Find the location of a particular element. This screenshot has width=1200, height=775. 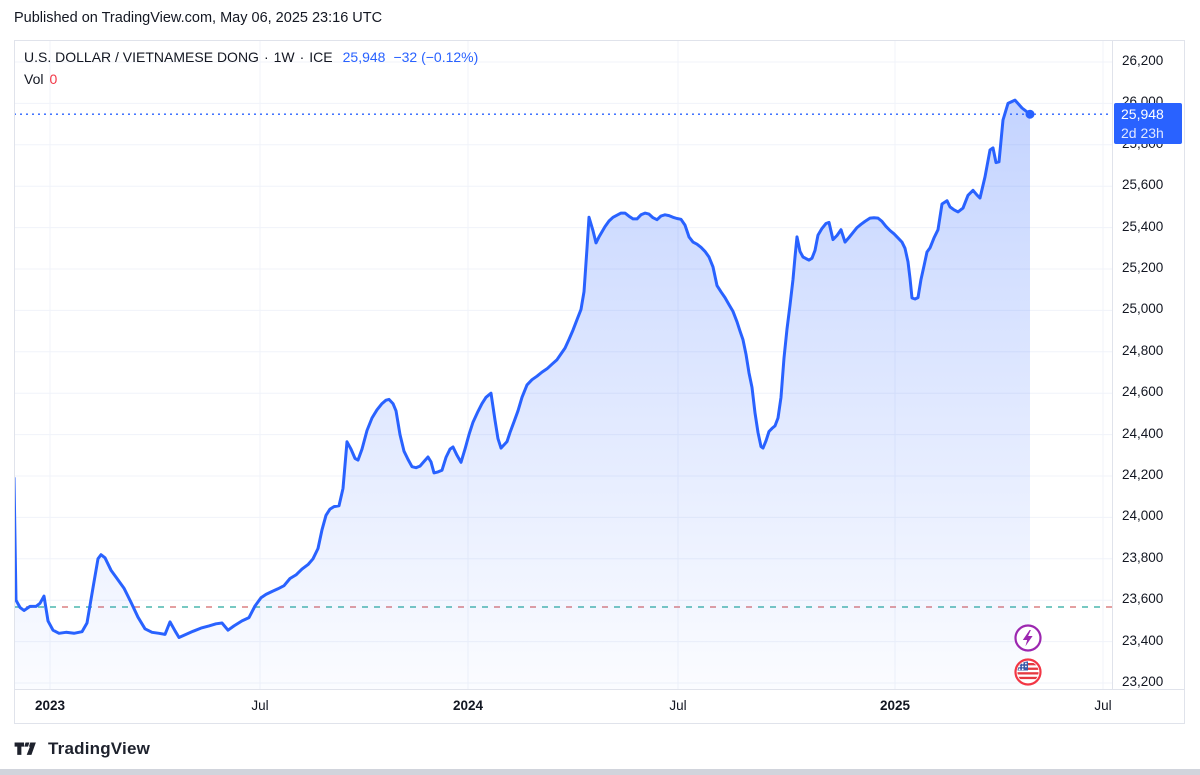

badge-price: 25,948 is located at coordinates (1142, 114).